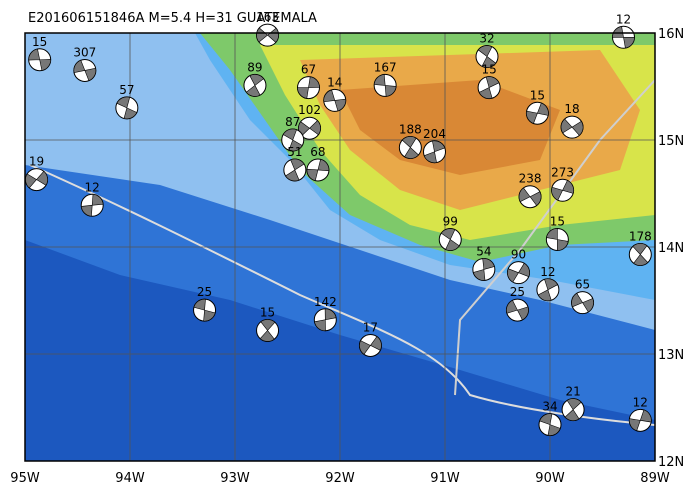  I want to click on depth-label: 273, so click(562, 172).